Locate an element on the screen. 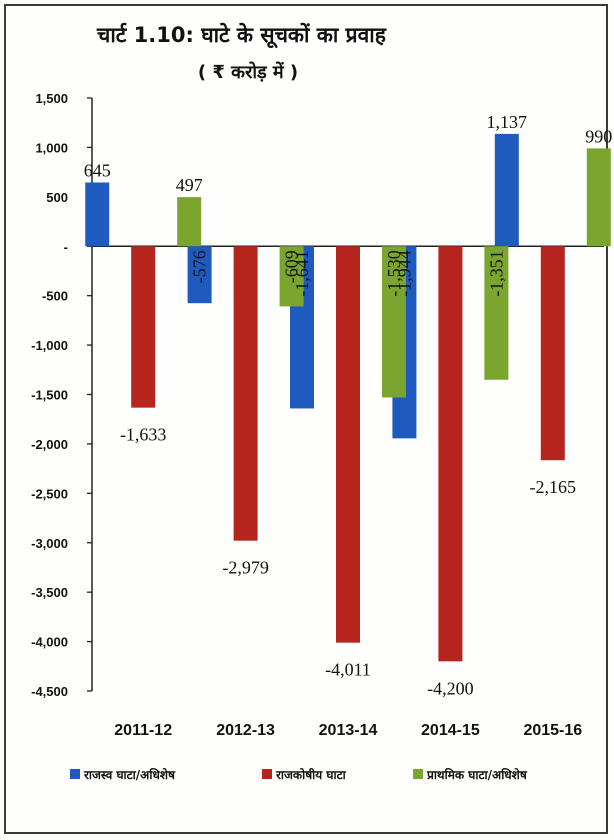 This screenshot has width=614, height=840. data-label: -1,633 is located at coordinates (143, 435).